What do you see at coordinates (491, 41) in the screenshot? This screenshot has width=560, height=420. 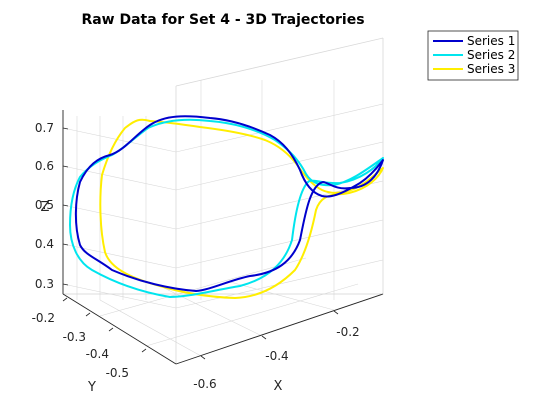 I see `legend-label-1: Series 1` at bounding box center [491, 41].